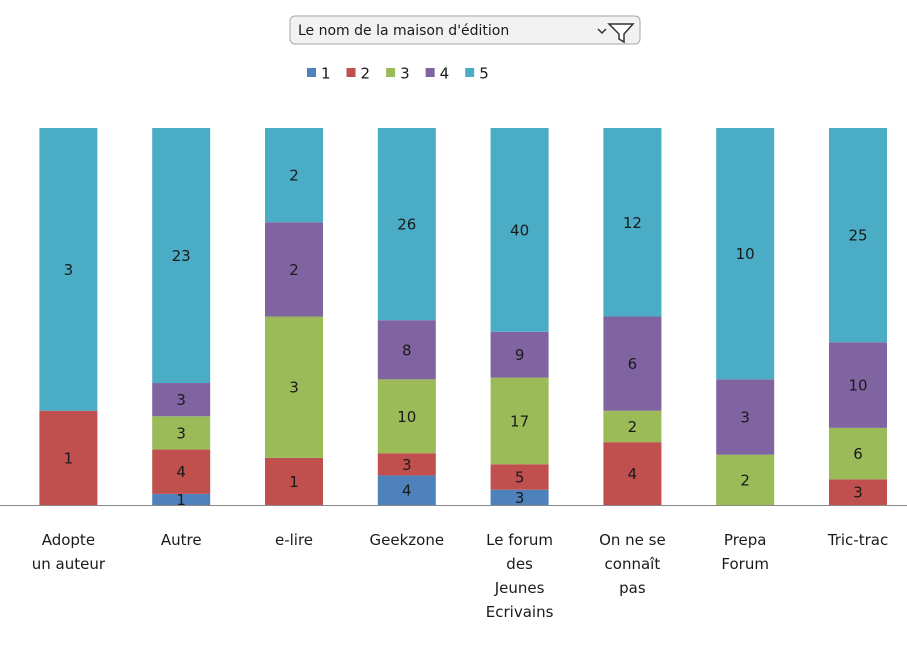  Describe the element at coordinates (294, 540) in the screenshot. I see `x-tick-label: e-lire` at that location.